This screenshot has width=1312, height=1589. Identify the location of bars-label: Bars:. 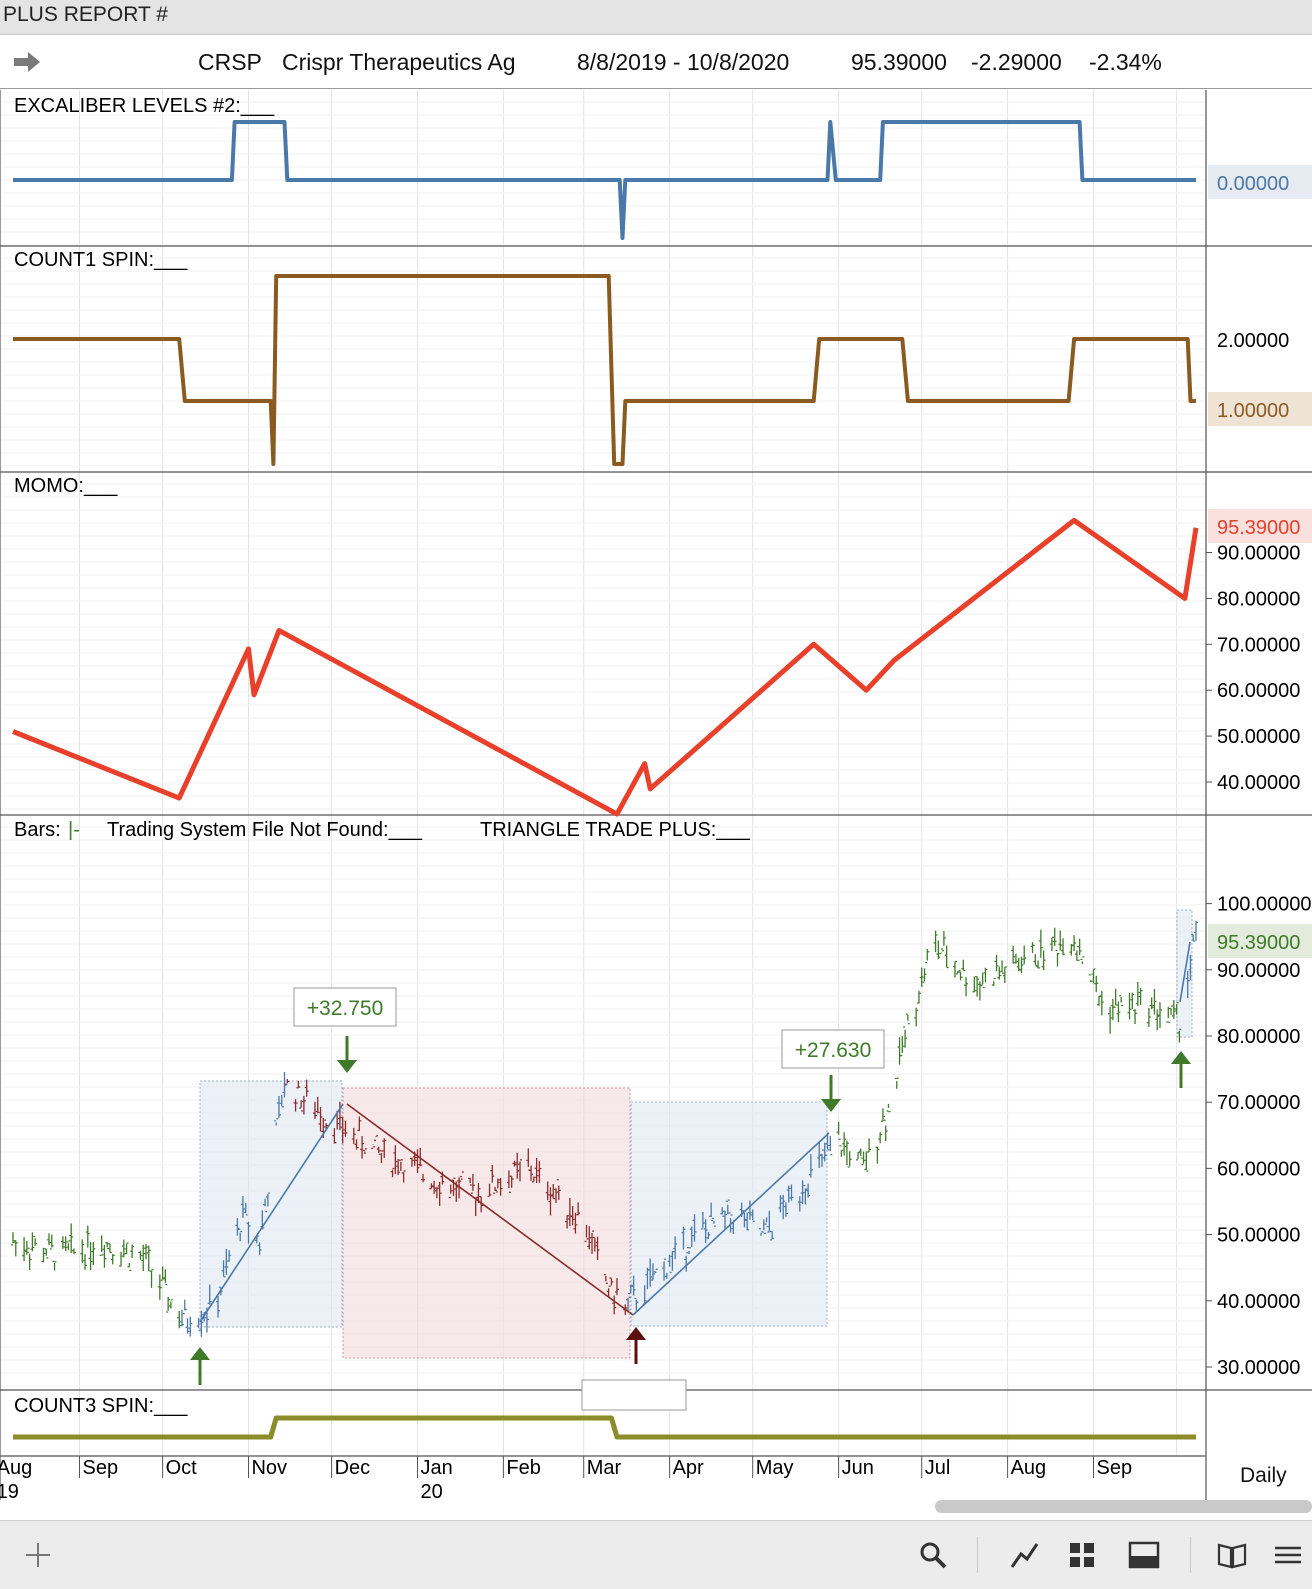
(37, 830).